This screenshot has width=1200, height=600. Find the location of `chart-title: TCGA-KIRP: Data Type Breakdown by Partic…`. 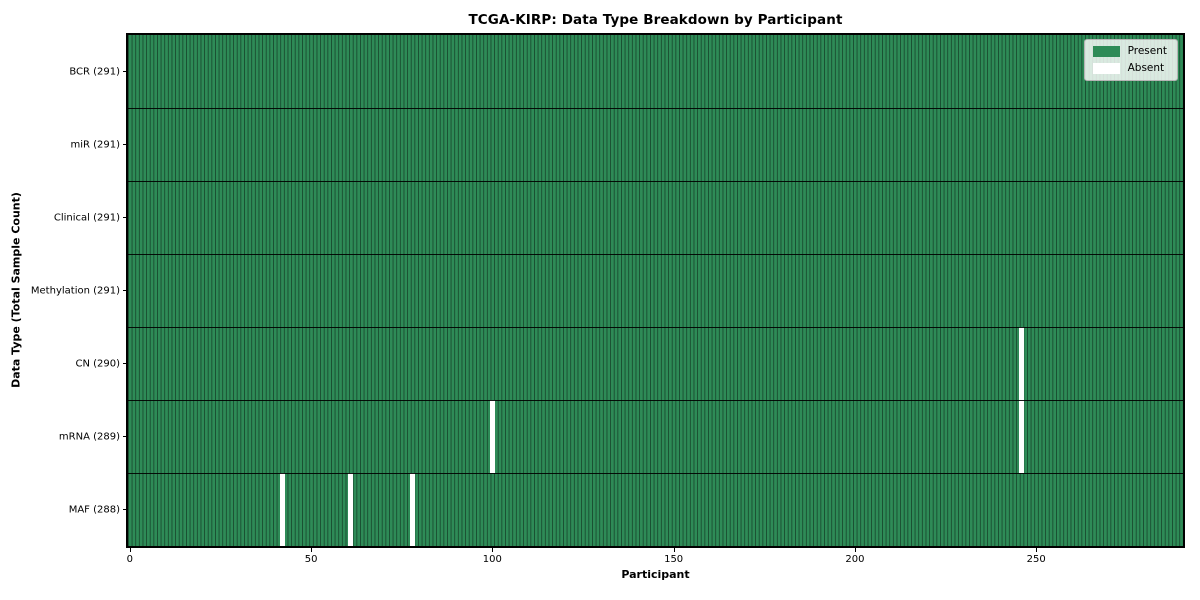

chart-title: TCGA-KIRP: Data Type Breakdown by Partic… is located at coordinates (655, 20).